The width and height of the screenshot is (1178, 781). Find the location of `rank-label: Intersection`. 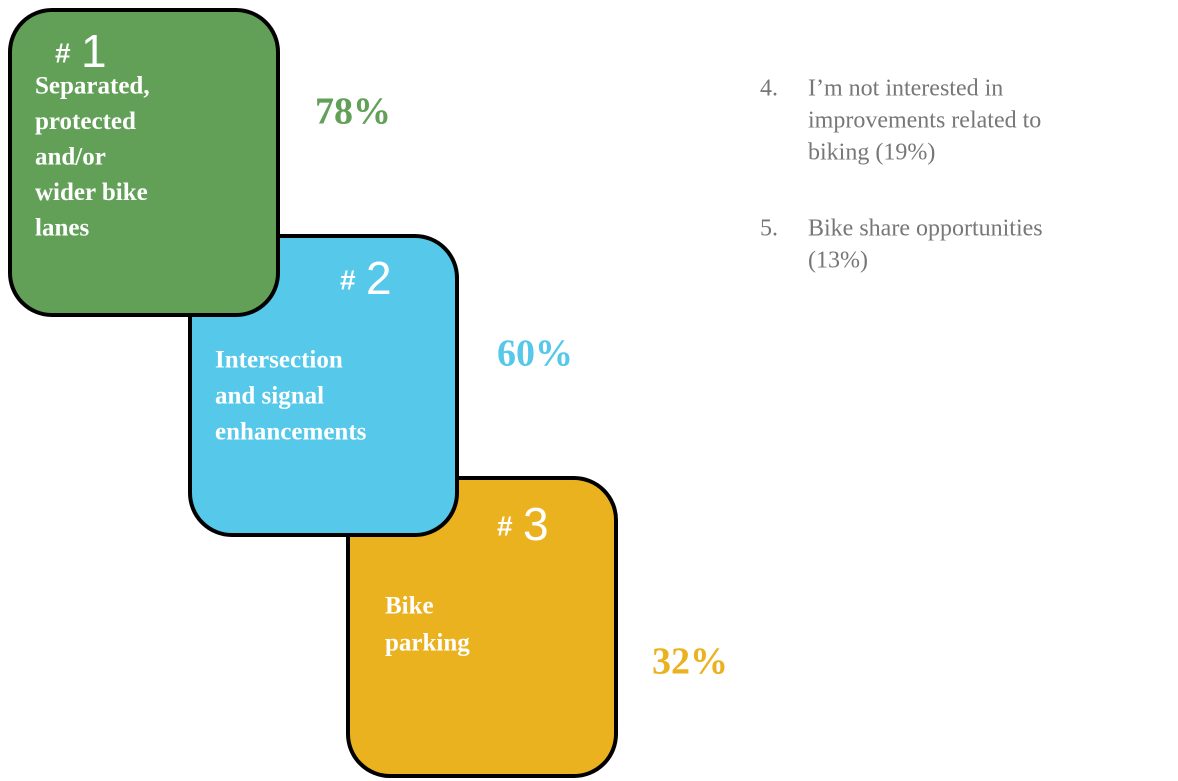

rank-label: Intersection is located at coordinates (279, 360).